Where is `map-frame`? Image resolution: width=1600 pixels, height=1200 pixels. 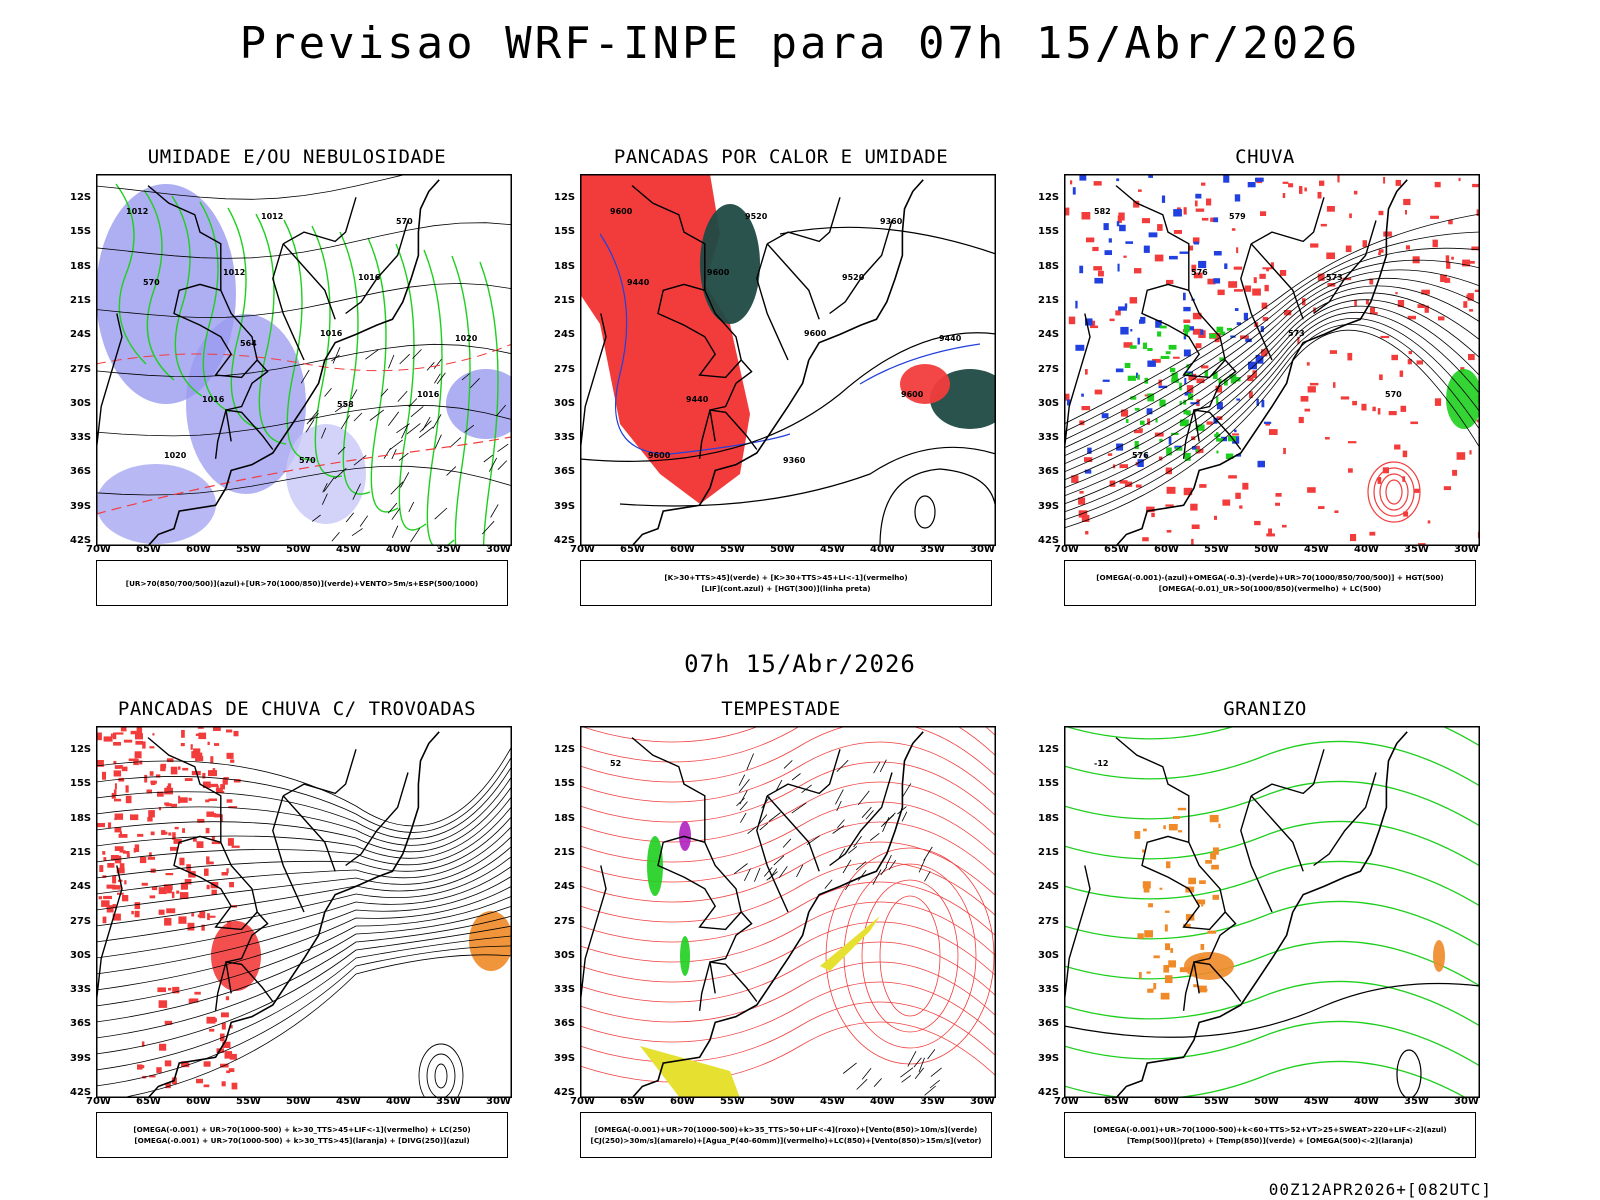
map-frame is located at coordinates (788, 360).